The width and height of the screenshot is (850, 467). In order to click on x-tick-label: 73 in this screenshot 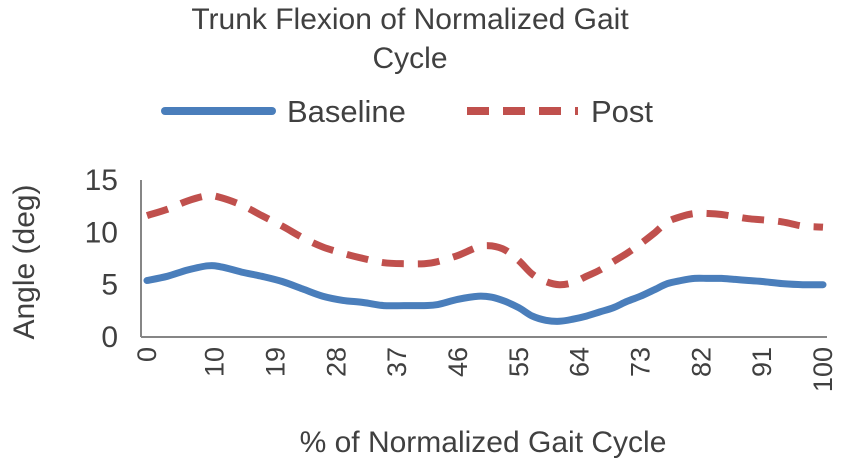, I will do `click(640, 362)`.